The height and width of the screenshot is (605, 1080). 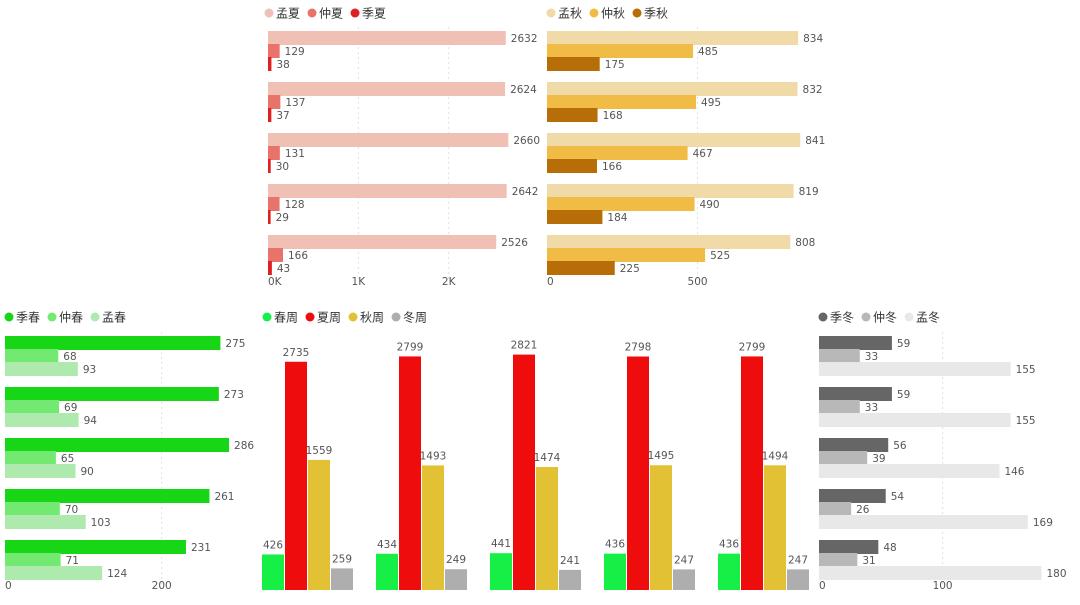 What do you see at coordinates (280, 318) in the screenshot?
I see `legend-item-zhou-0: 春周` at bounding box center [280, 318].